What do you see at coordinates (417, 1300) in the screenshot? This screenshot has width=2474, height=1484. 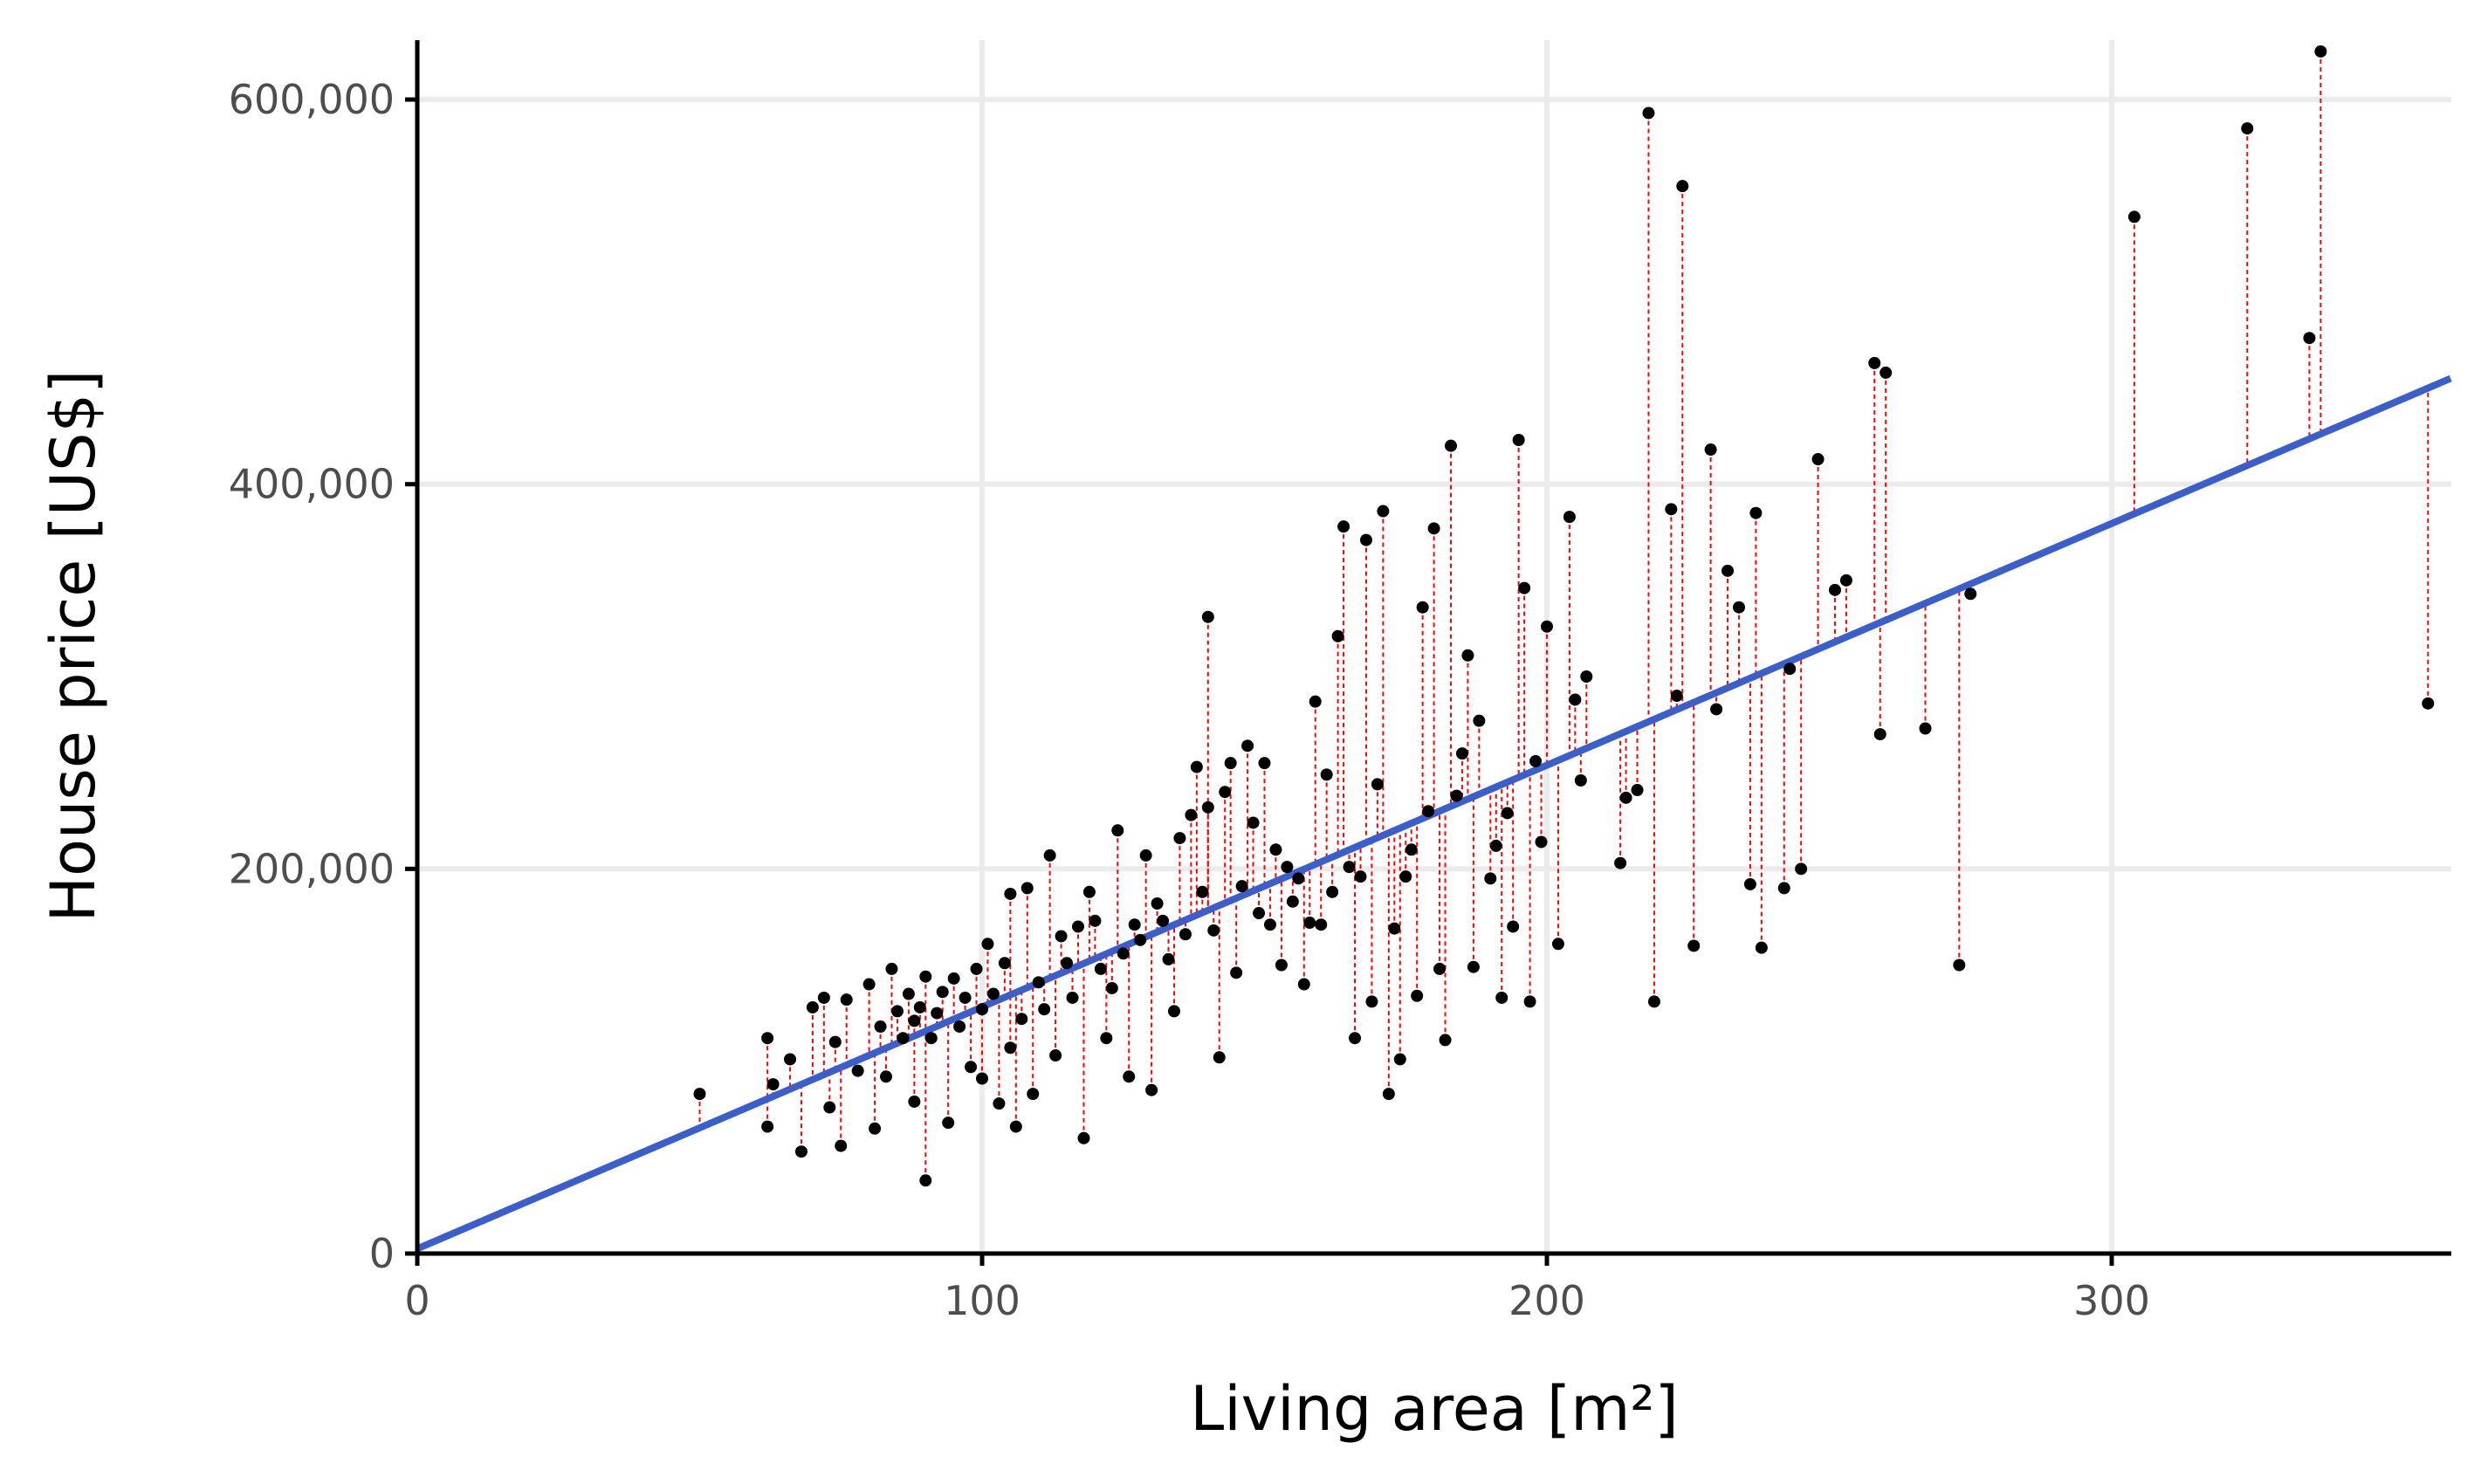 I see `x-tick-label: 0` at bounding box center [417, 1300].